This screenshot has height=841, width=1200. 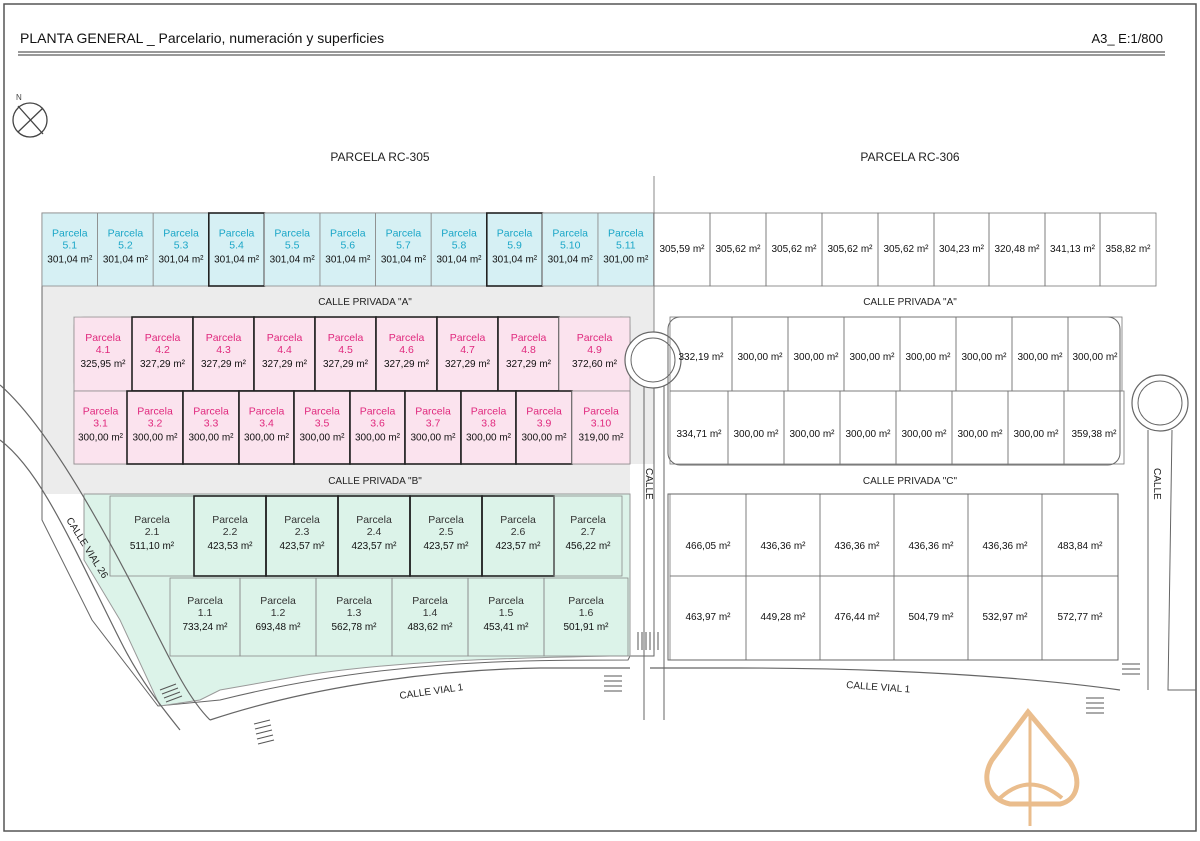 What do you see at coordinates (812, 427) in the screenshot?
I see `parcel-right_c-3: 300,00 m²` at bounding box center [812, 427].